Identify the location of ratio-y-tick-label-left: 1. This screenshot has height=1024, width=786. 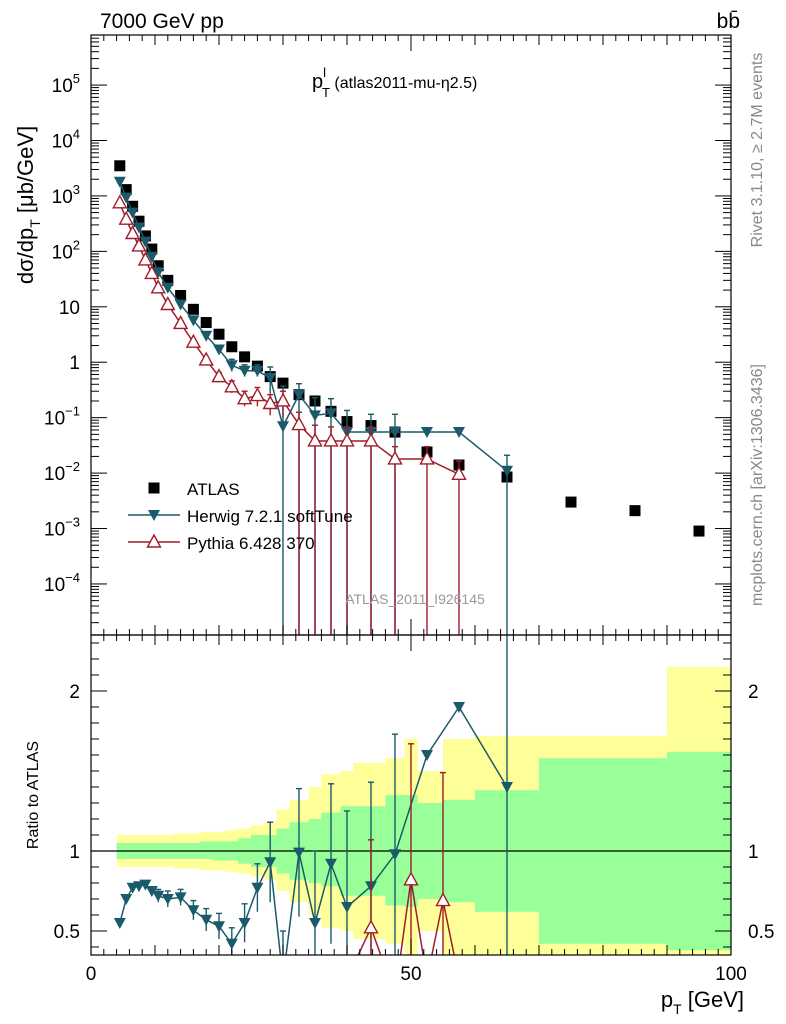
(74, 852).